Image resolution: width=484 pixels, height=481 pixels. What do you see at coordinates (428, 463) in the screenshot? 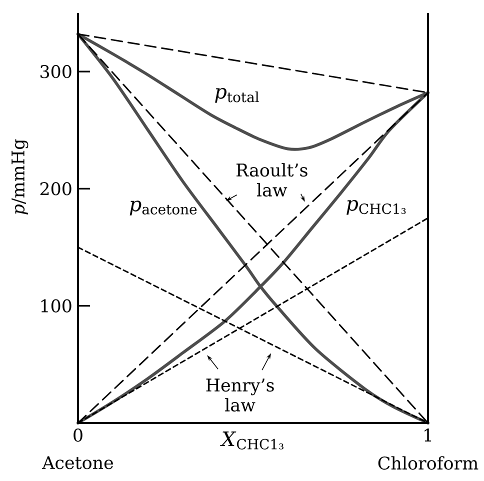
I see `text: Chloroform` at bounding box center [428, 463].